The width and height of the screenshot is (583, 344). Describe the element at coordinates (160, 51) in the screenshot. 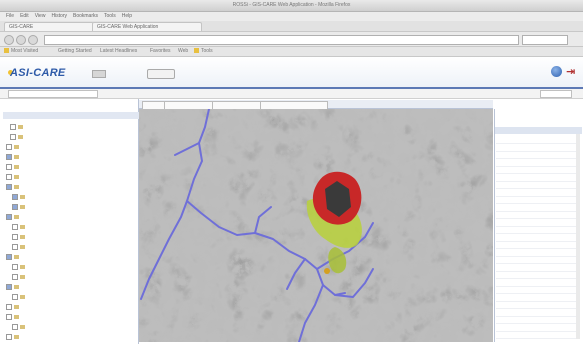

I see `bookmark-4: Favorites` at that location.